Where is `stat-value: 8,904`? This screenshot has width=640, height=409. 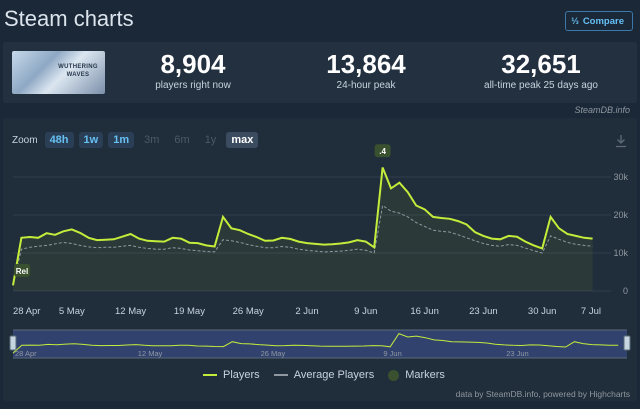
stat-value: 8,904 is located at coordinates (193, 64).